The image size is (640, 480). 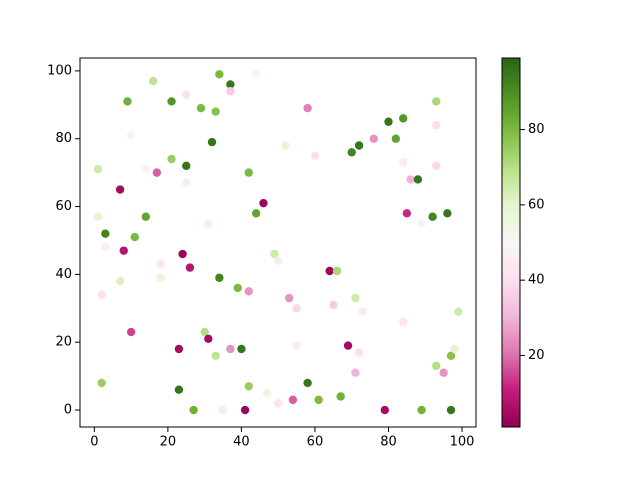 What do you see at coordinates (536, 355) in the screenshot?
I see `colorbar-tick-label: 20` at bounding box center [536, 355].